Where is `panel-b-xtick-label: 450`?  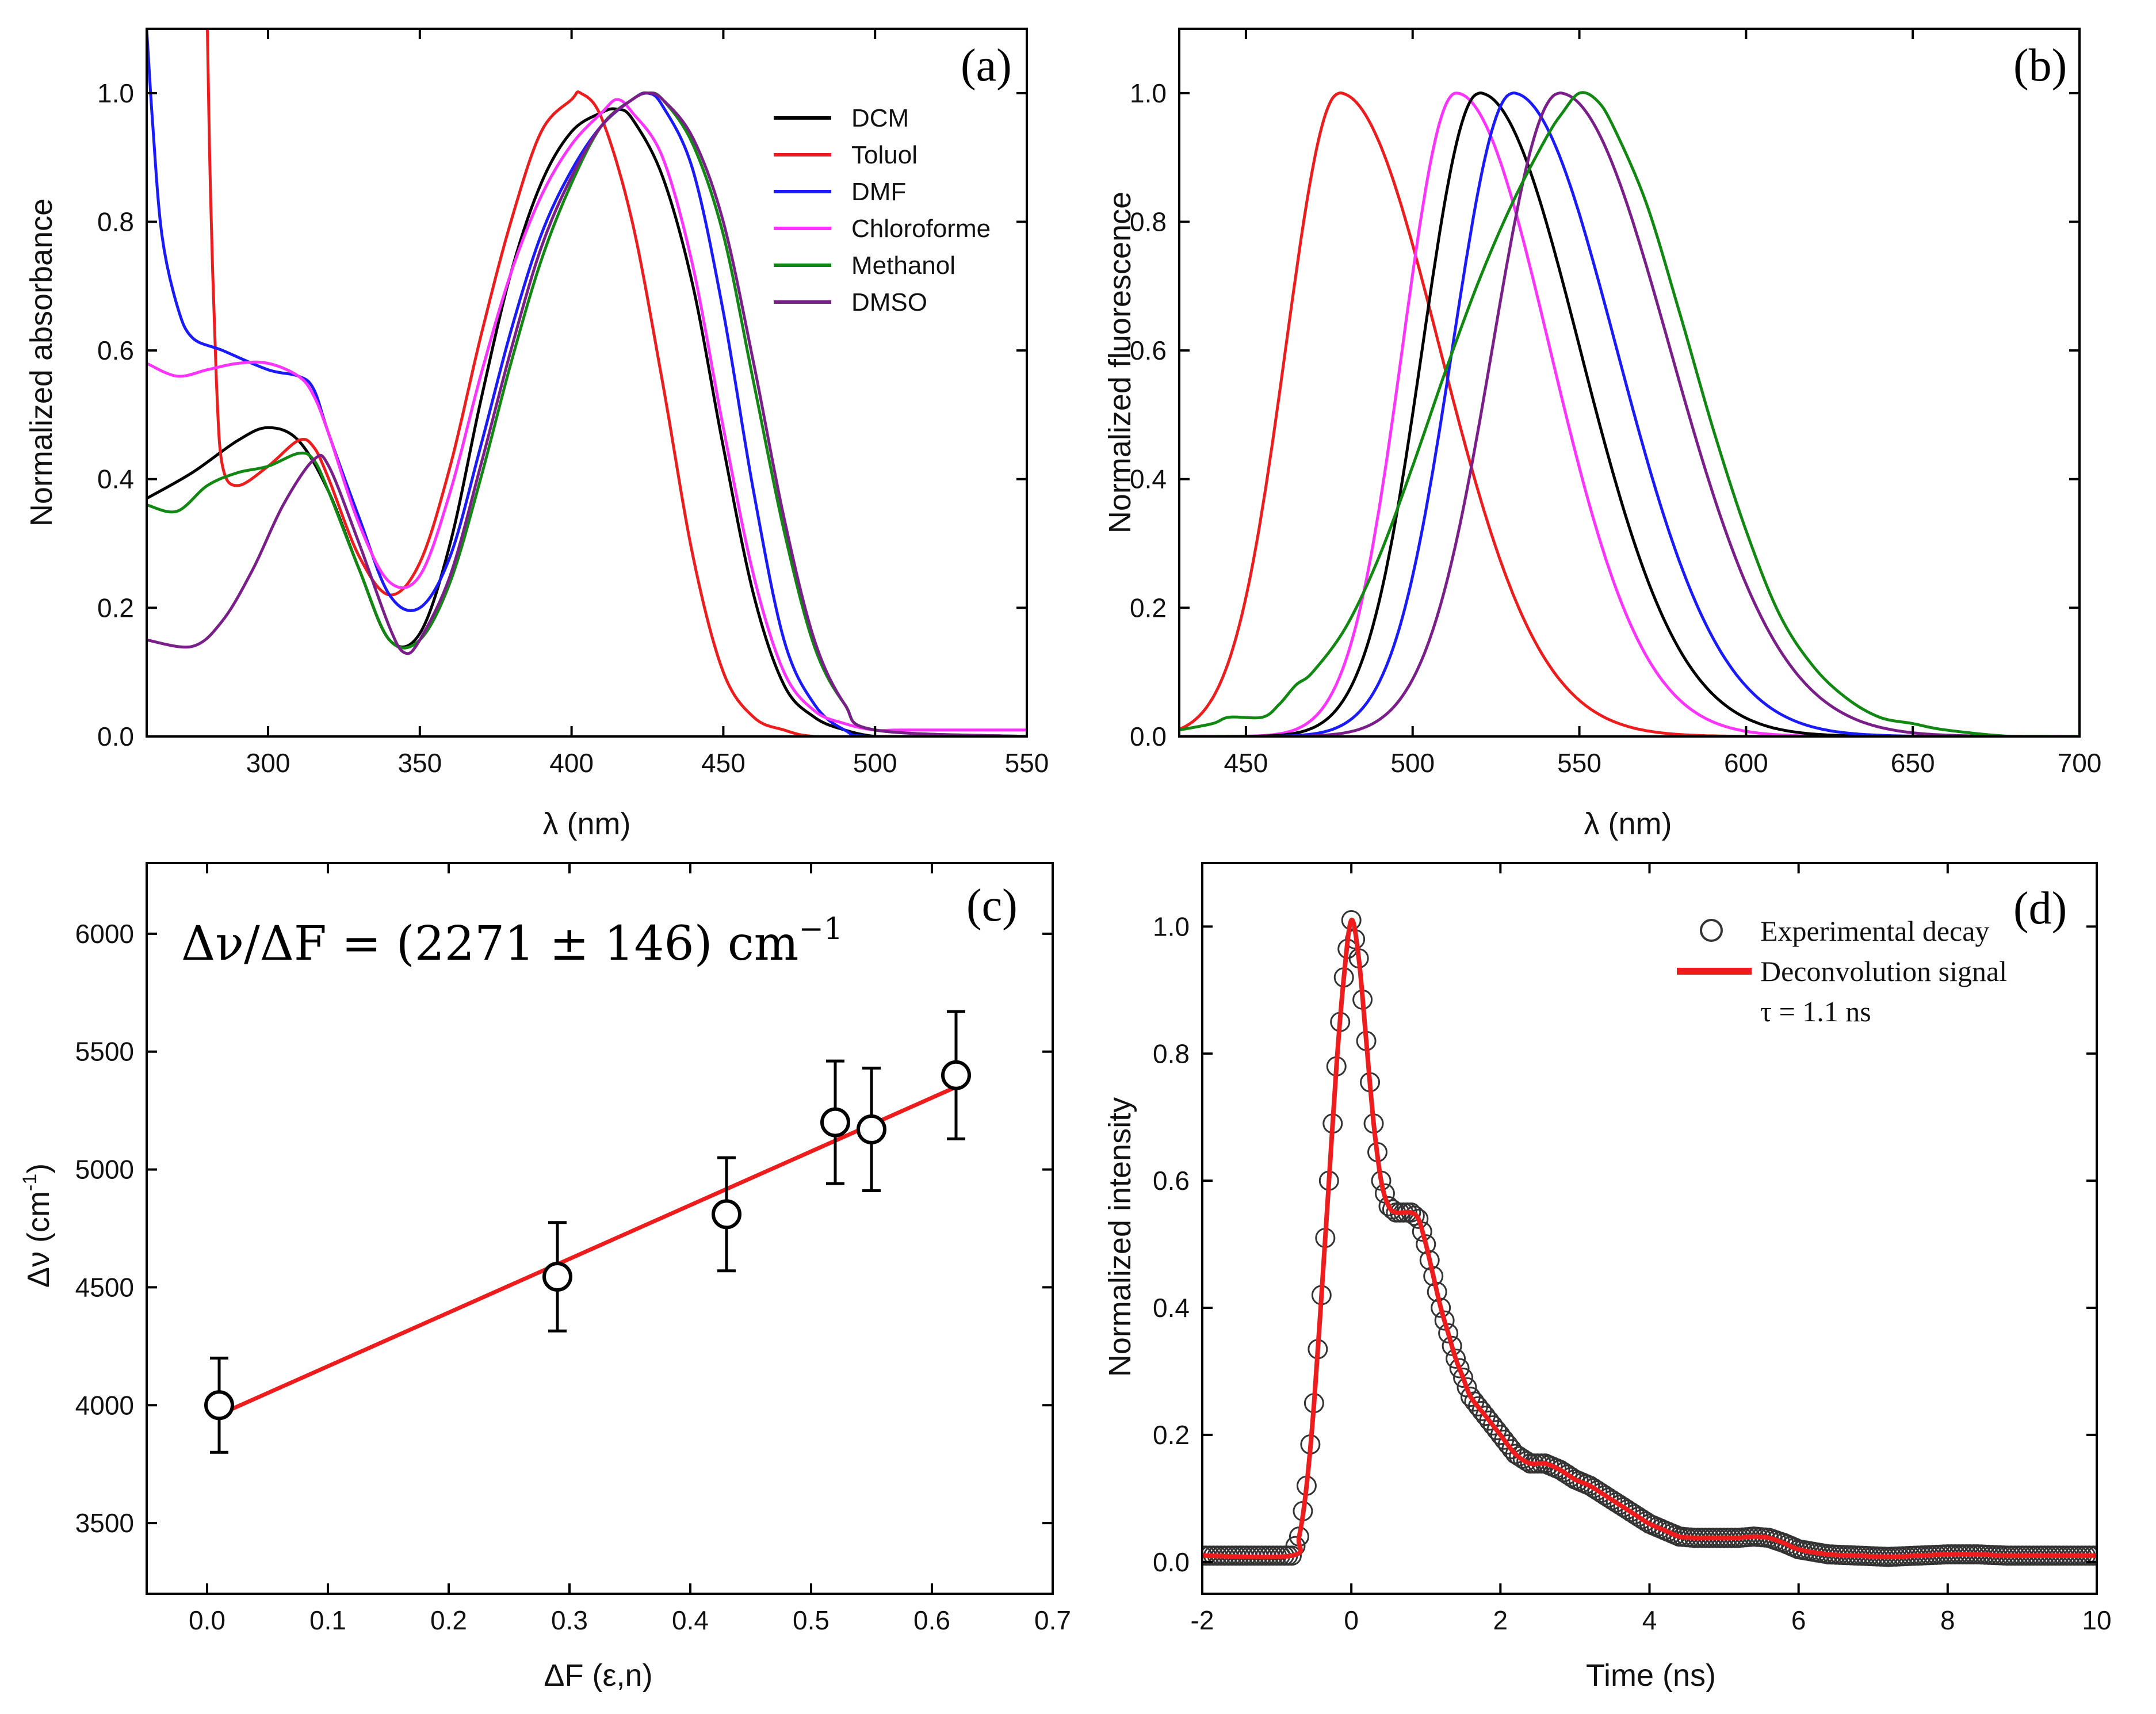 panel-b-xtick-label: 450 is located at coordinates (1246, 763).